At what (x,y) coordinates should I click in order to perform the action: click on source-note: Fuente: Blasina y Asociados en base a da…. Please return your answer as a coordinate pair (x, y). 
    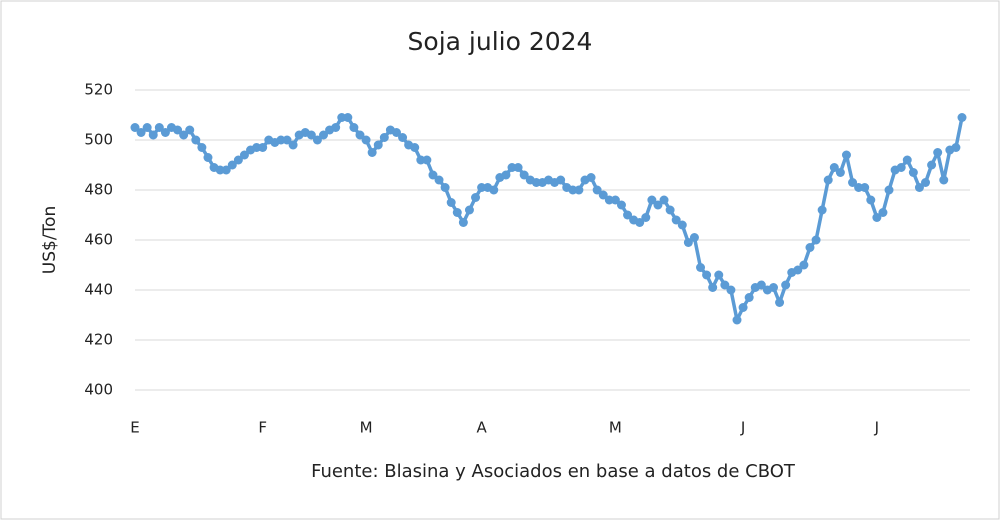
    Looking at the image, I should click on (553, 471).